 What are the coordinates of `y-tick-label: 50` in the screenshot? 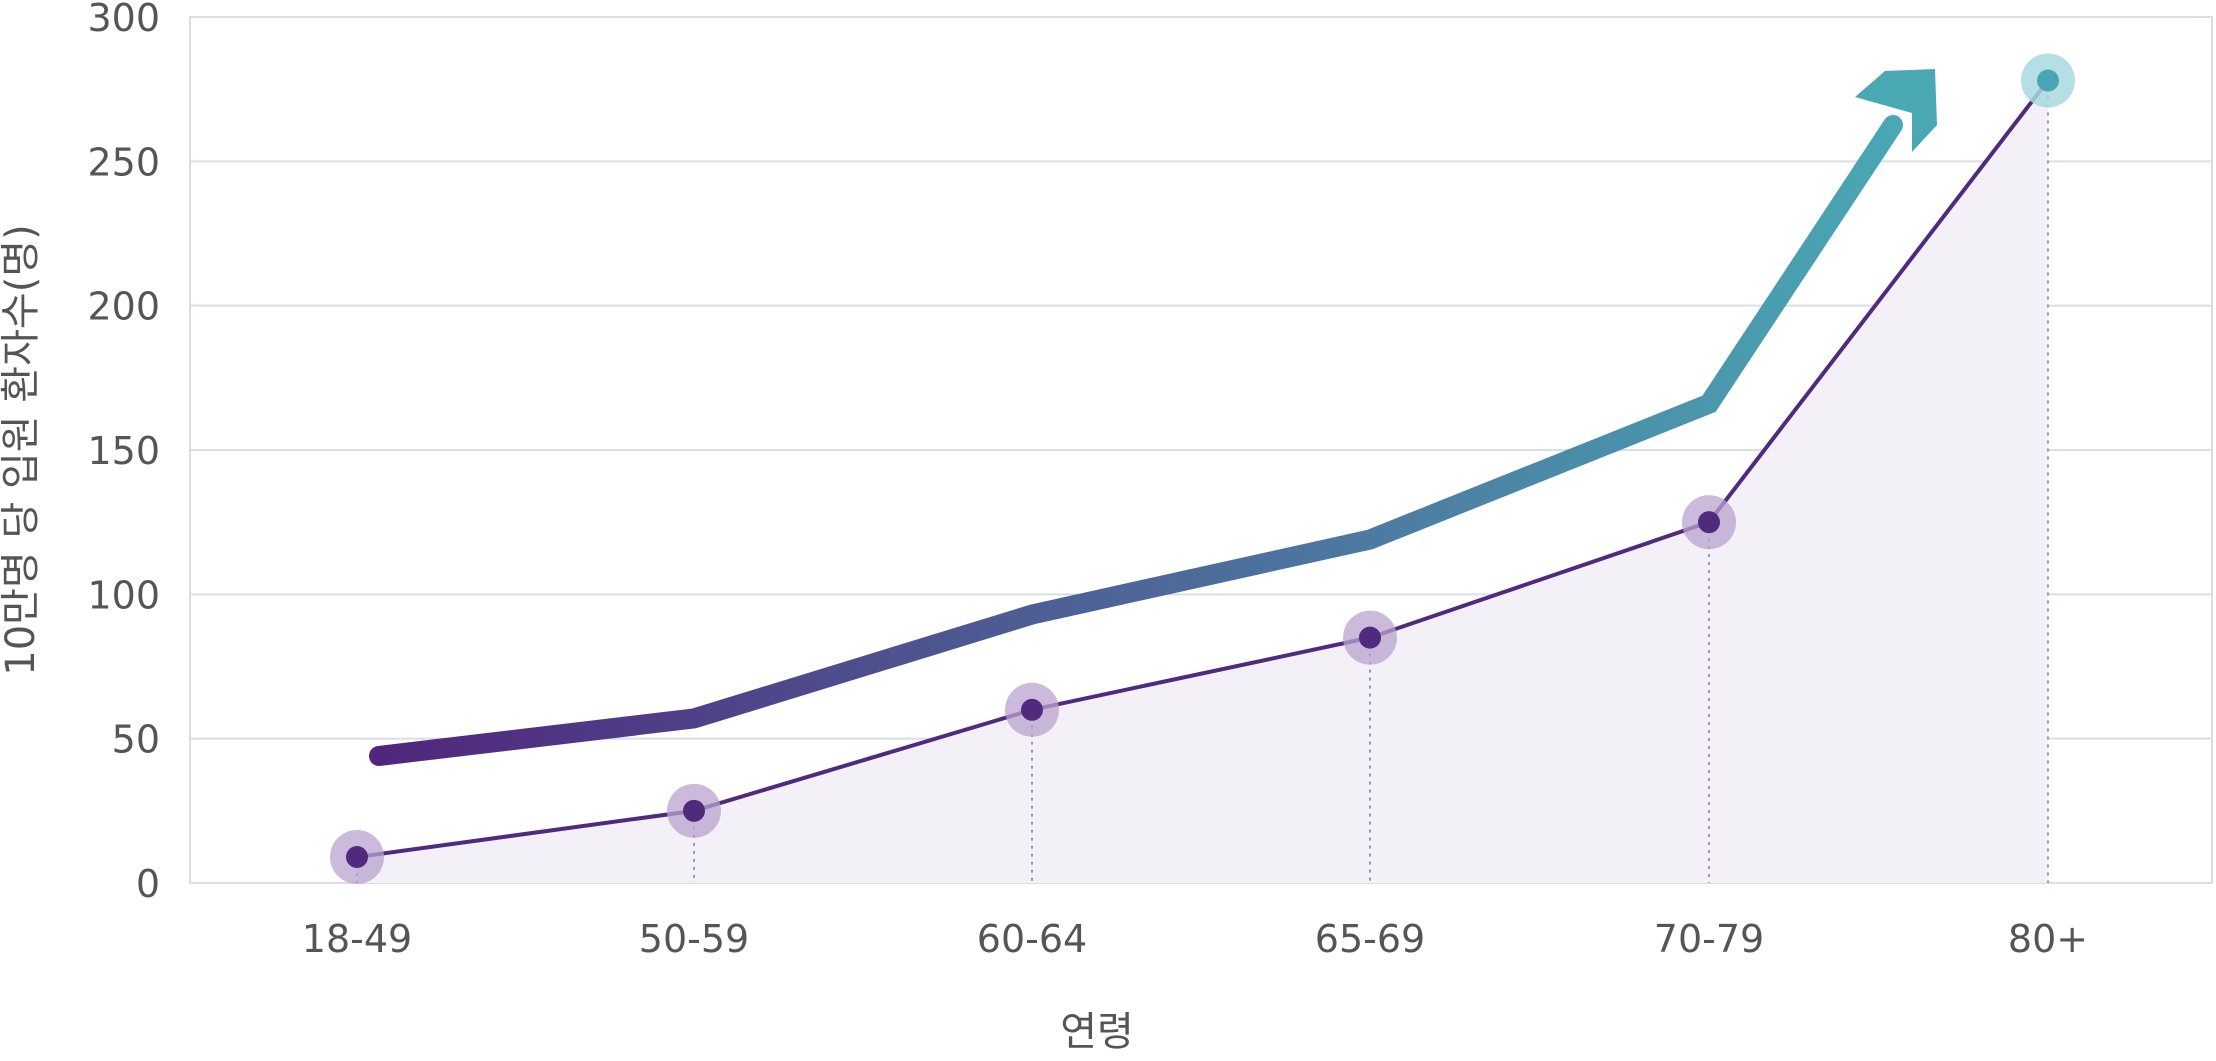 It's located at (136, 740).